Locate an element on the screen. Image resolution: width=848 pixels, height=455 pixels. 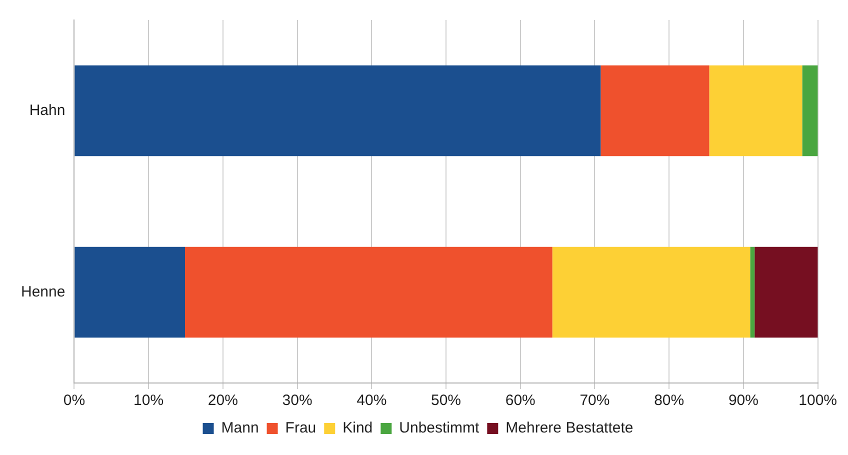
x-tick-label: 10% is located at coordinates (149, 401).